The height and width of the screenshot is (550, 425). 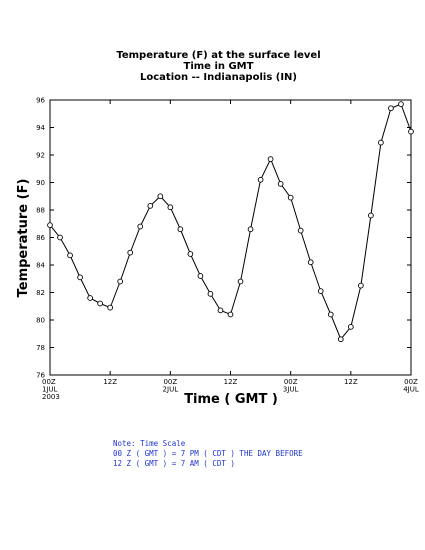 What do you see at coordinates (40, 266) in the screenshot?
I see `y-tick-label: 84` at bounding box center [40, 266].